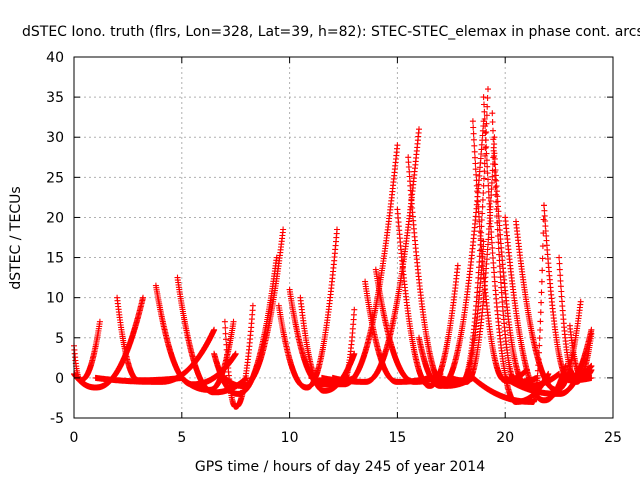 Image resolution: width=640 pixels, height=480 pixels. Describe the element at coordinates (16, 237) in the screenshot. I see `y-axis-label: dSTEC / TECUs` at that location.